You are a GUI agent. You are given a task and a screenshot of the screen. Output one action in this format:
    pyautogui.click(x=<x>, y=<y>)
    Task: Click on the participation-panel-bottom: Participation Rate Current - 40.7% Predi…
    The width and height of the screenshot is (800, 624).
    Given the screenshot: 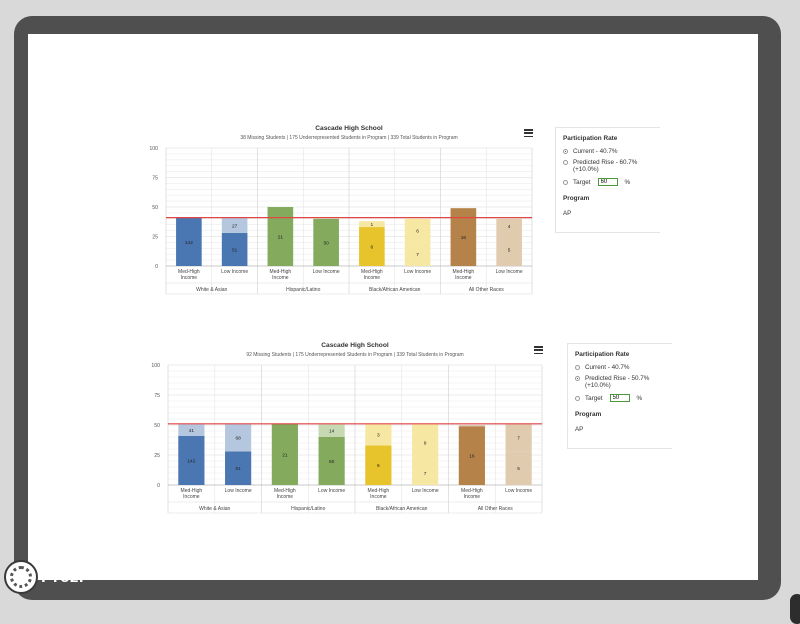 What is the action you would take?
    pyautogui.click(x=619, y=396)
    